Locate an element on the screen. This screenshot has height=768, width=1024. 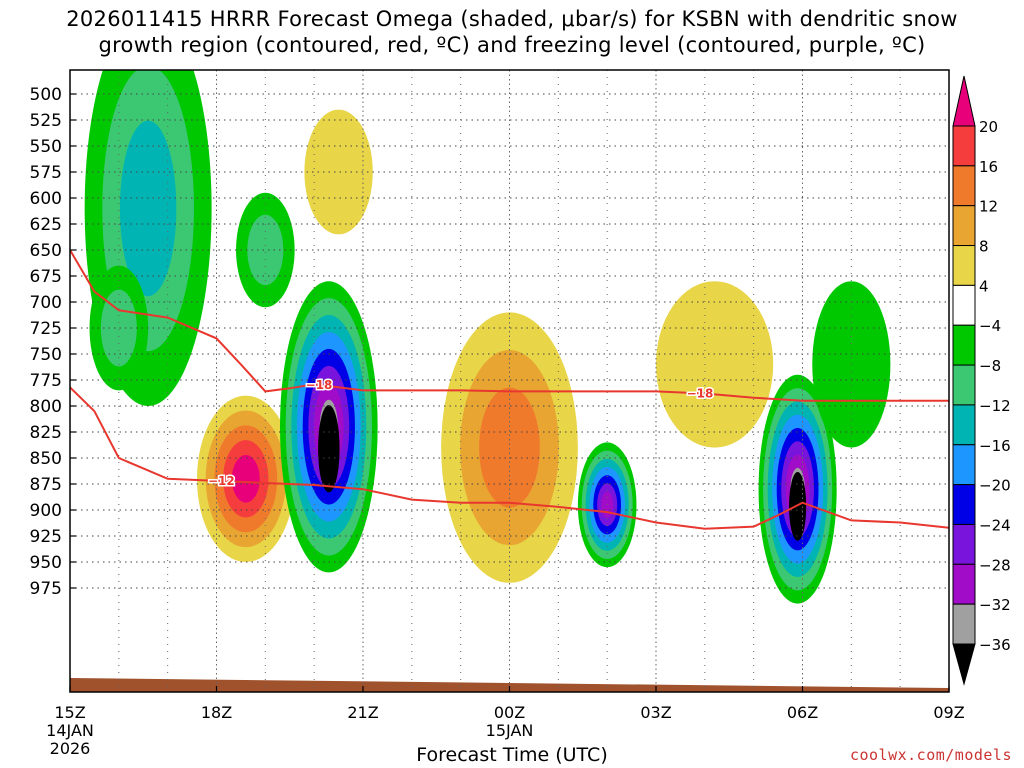
ytick-label-925: 925 is located at coordinates (46, 537).